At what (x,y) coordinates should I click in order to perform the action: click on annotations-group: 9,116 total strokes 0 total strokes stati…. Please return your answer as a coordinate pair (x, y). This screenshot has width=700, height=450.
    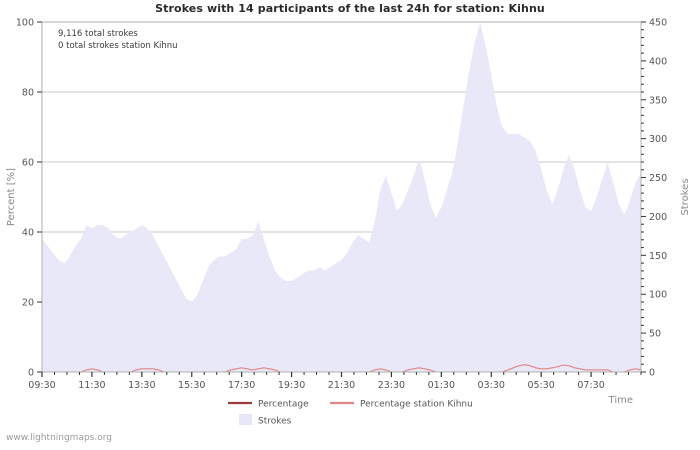
    Looking at the image, I should click on (118, 40).